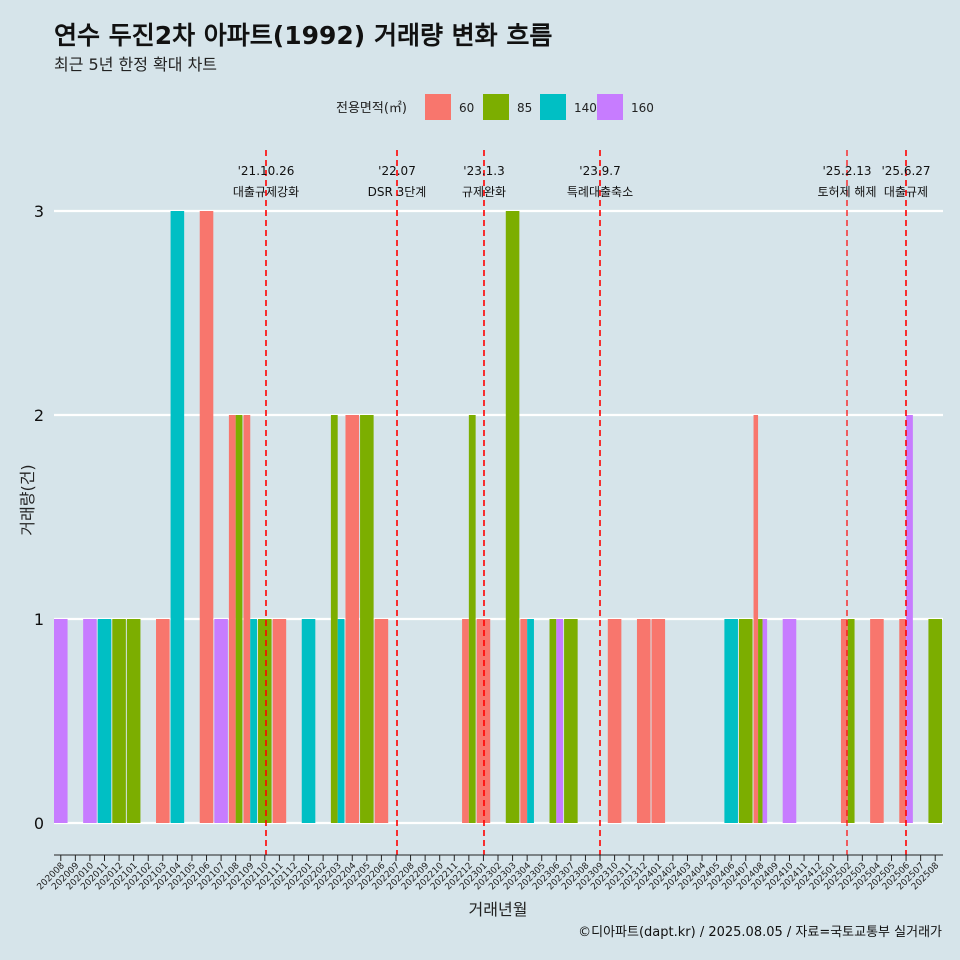 This screenshot has height=960, width=960. I want to click on annotation-label-3: 특례대출축소, so click(600, 192).